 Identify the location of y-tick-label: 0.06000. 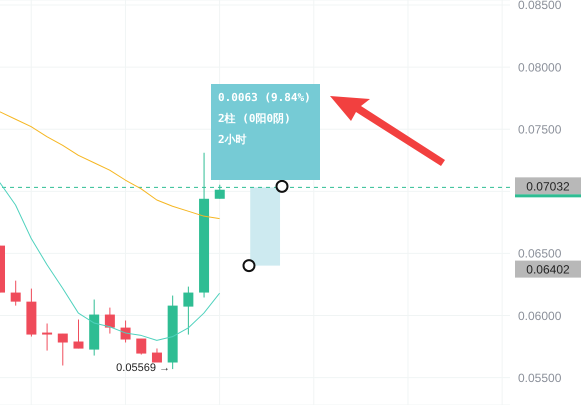
(540, 315).